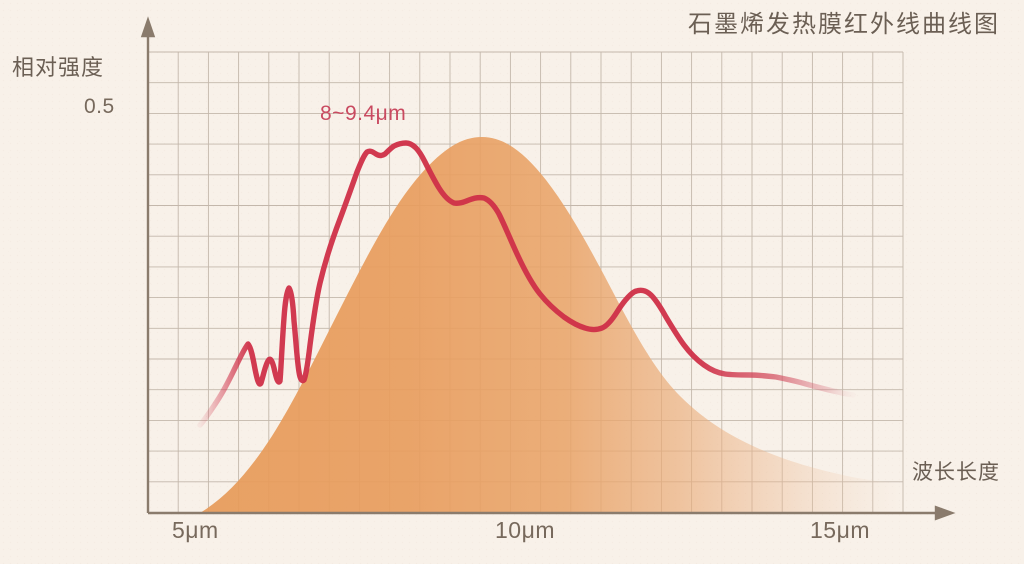 The width and height of the screenshot is (1024, 564). Describe the element at coordinates (956, 472) in the screenshot. I see `x-axis-title: 波长长度` at that location.